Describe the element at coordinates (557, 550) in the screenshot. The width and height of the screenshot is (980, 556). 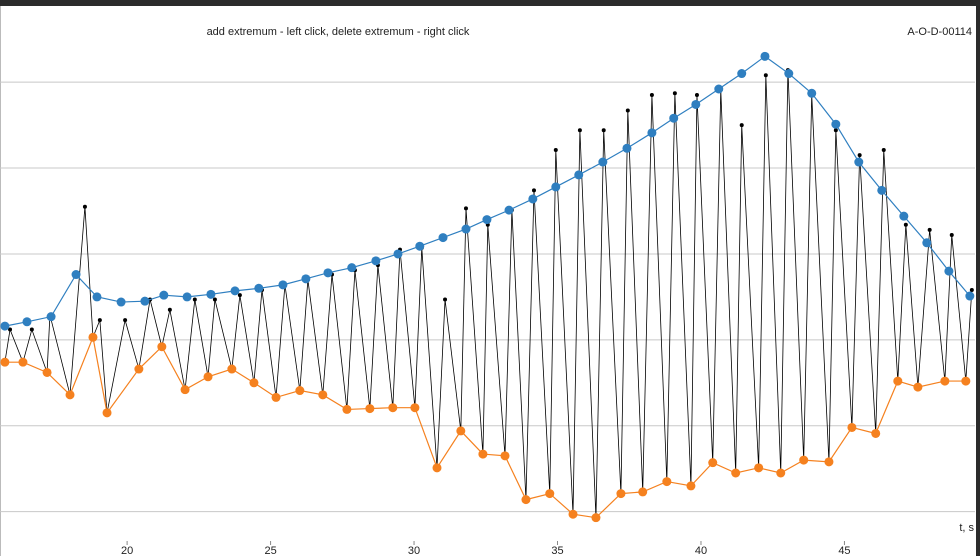
I see `x-tick-label: 35` at that location.